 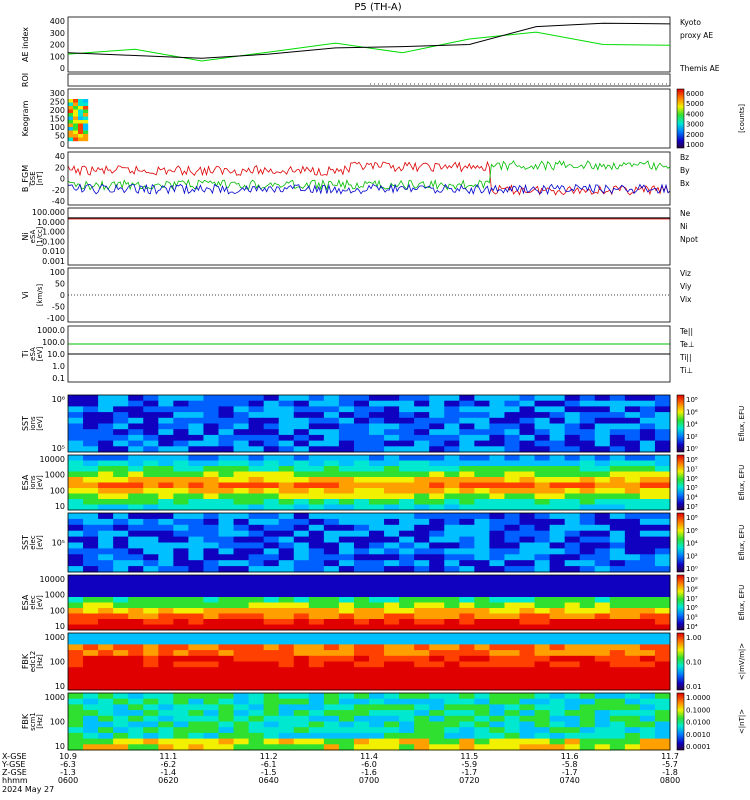 What do you see at coordinates (25, 44) in the screenshot?
I see `y-axis-label: AE index` at bounding box center [25, 44].